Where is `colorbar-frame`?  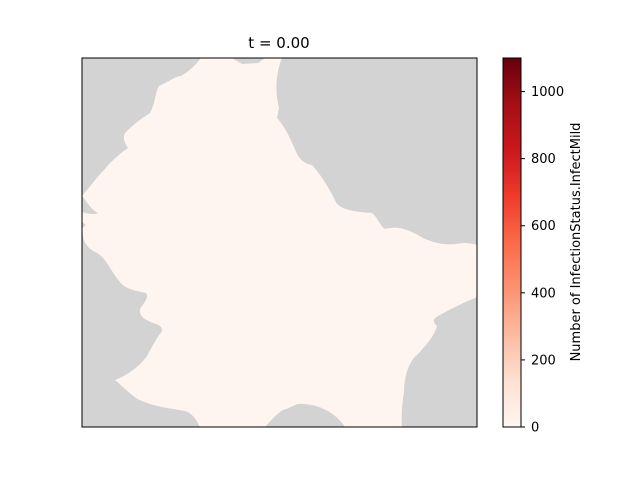 colorbar-frame is located at coordinates (512, 242).